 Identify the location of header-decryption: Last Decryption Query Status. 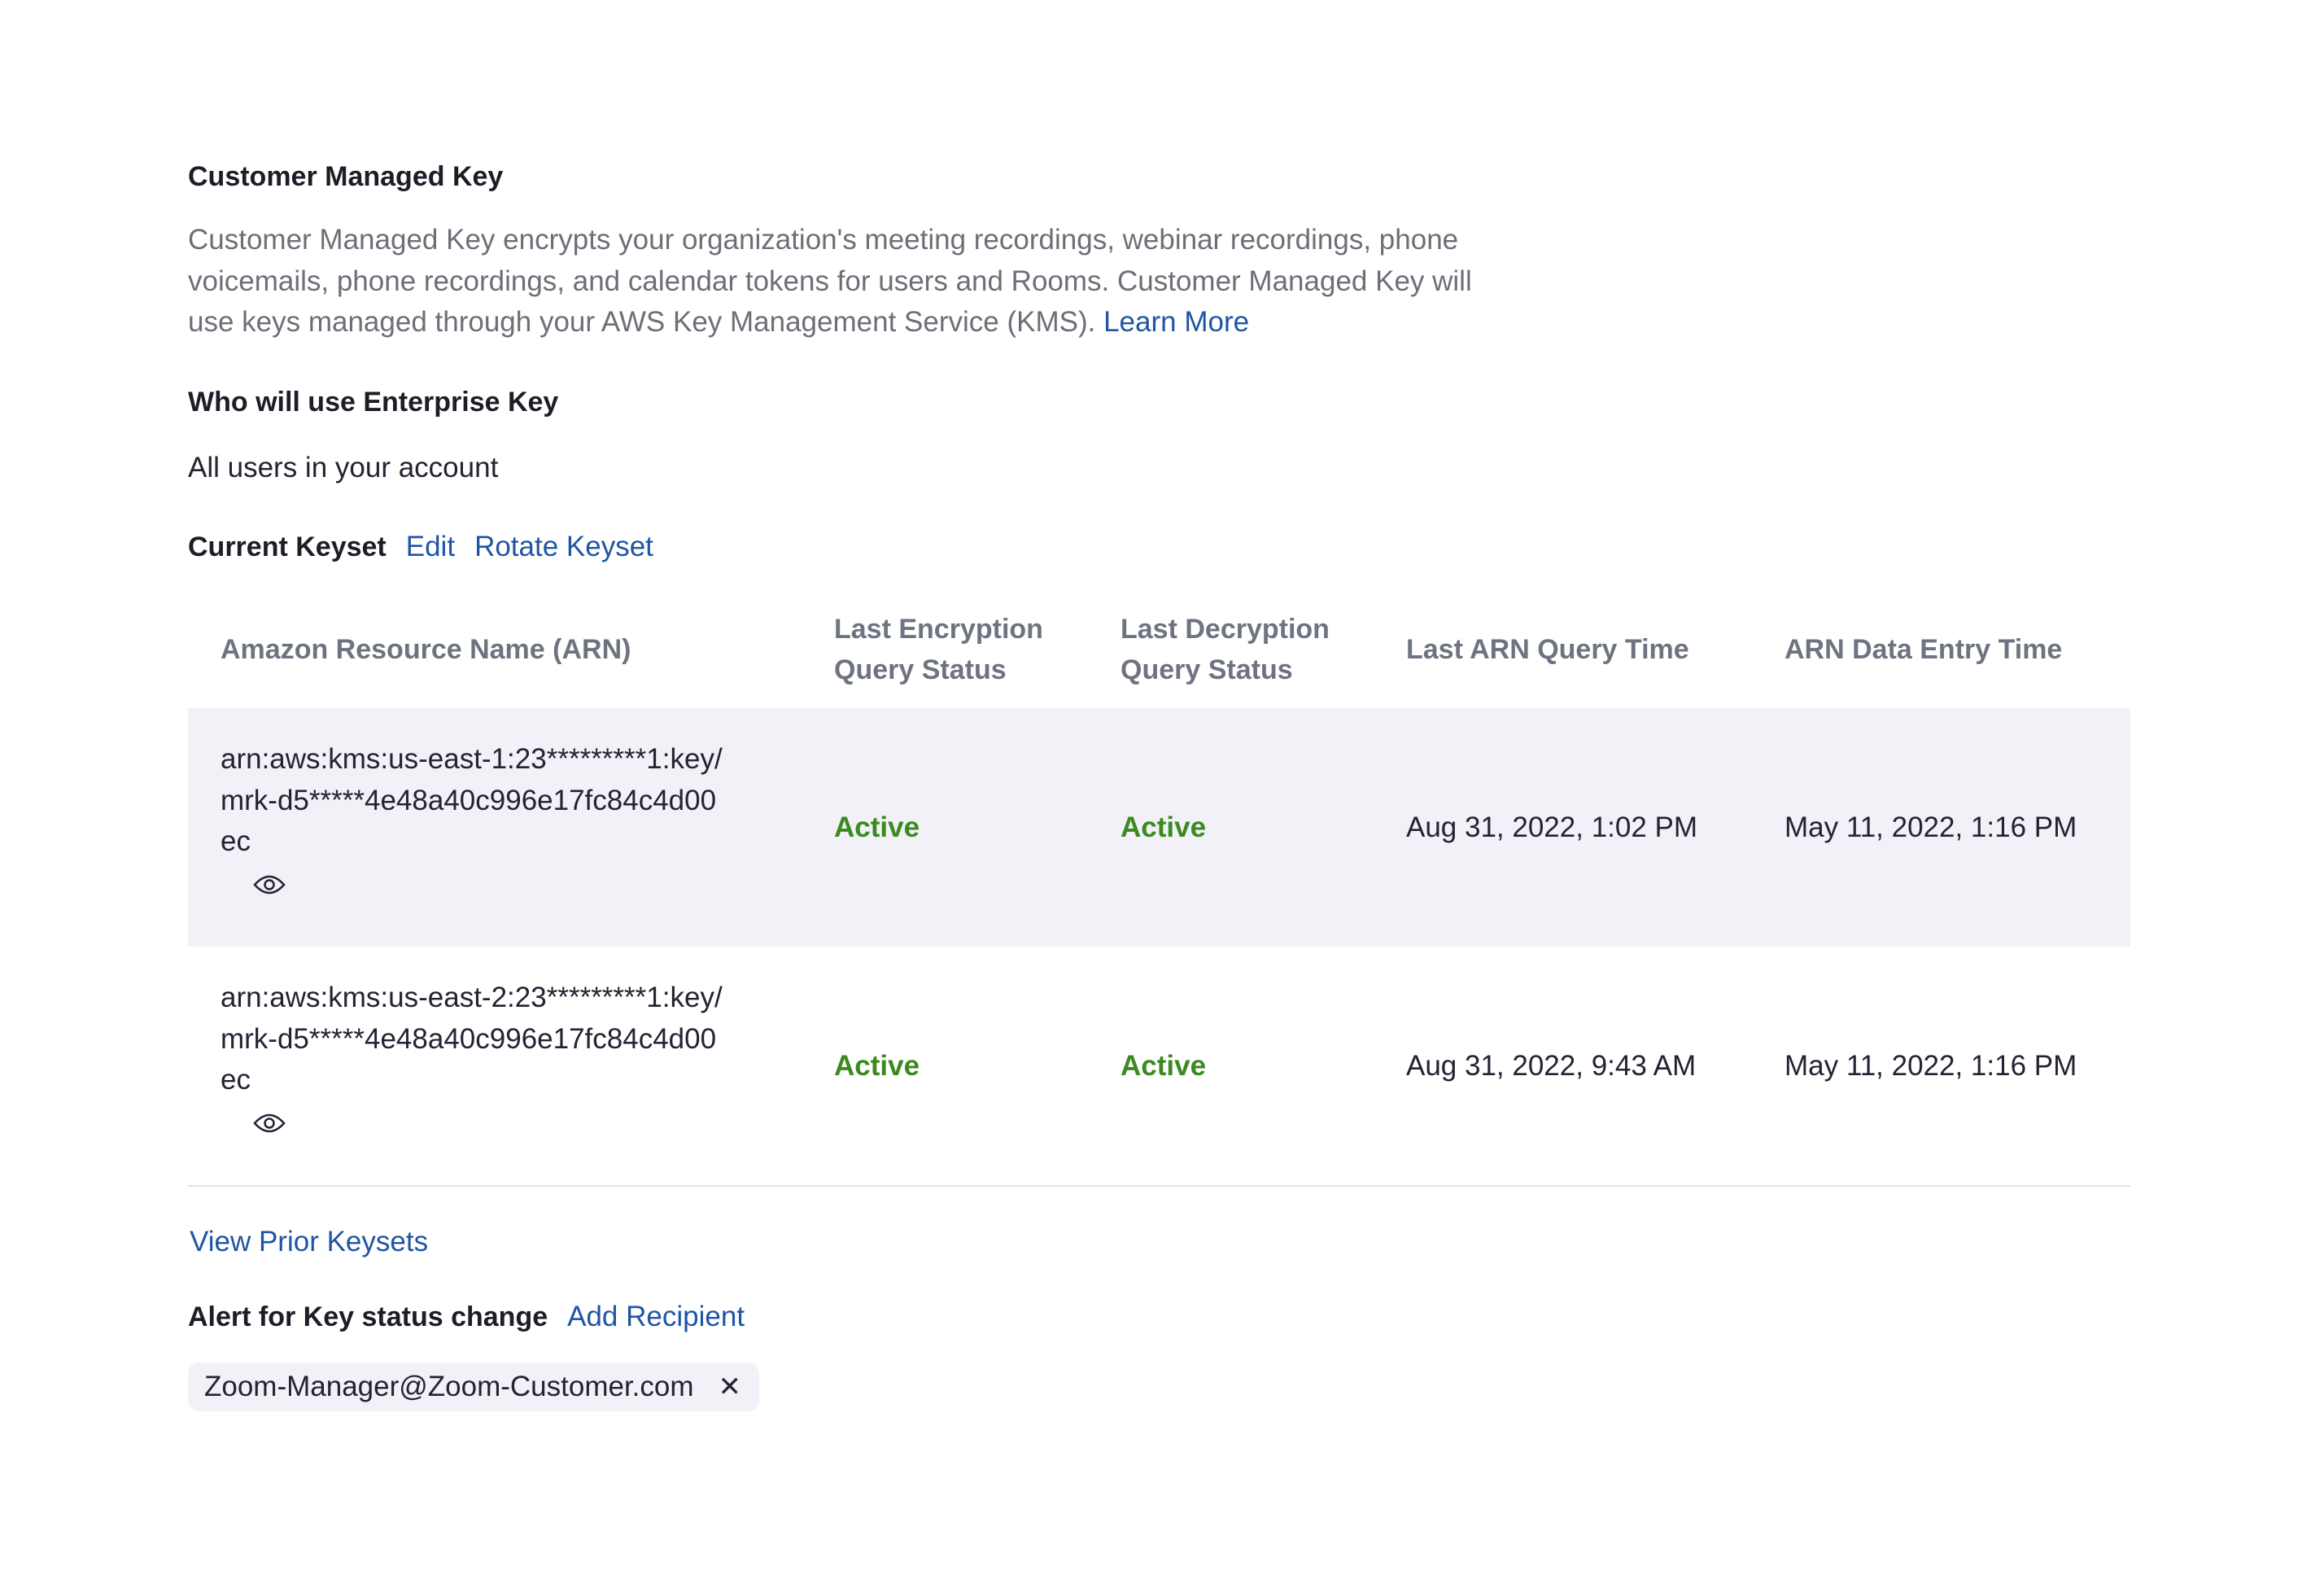
(1225, 649).